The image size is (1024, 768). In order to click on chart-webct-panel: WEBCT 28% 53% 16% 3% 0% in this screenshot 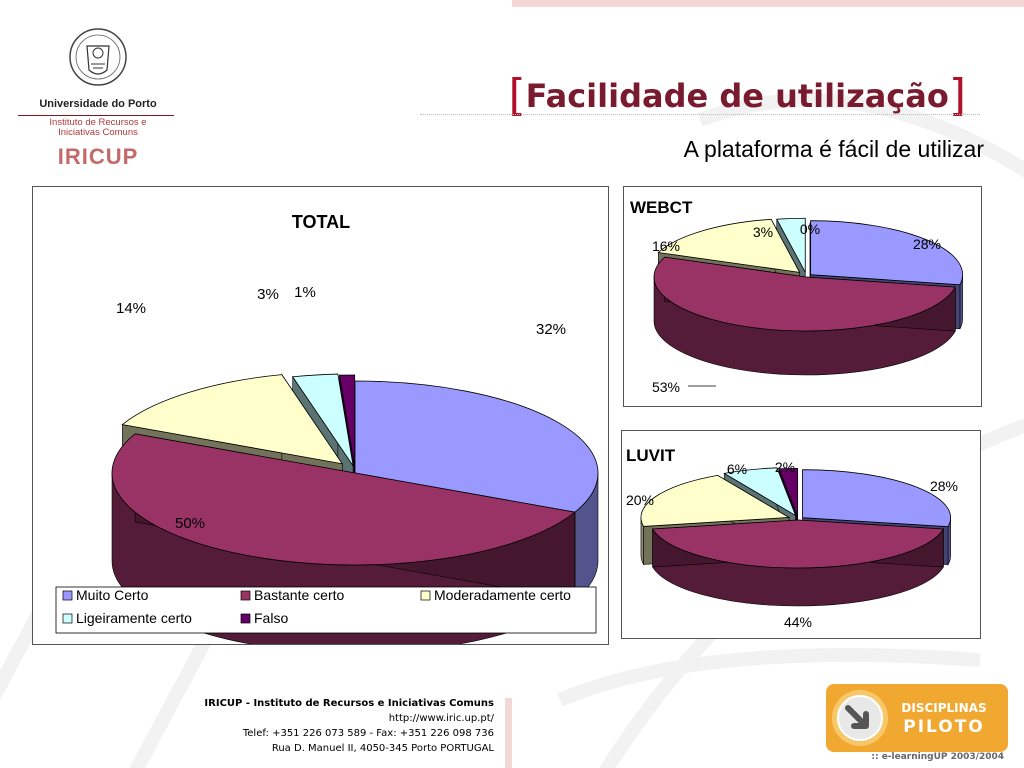, I will do `click(802, 296)`.